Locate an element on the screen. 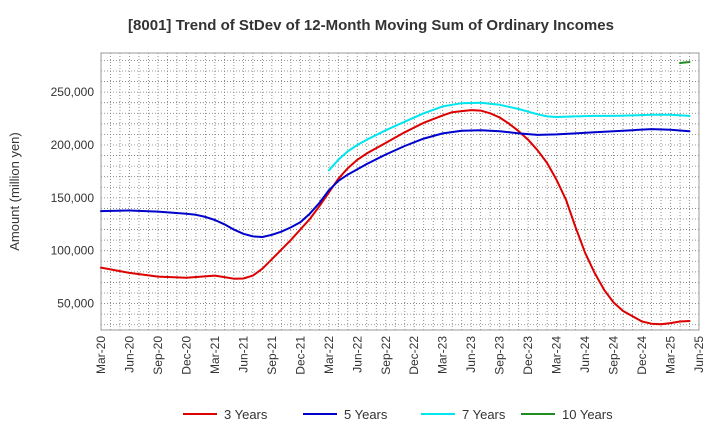  y-axis-label: Amount (million yen) is located at coordinates (14, 191).